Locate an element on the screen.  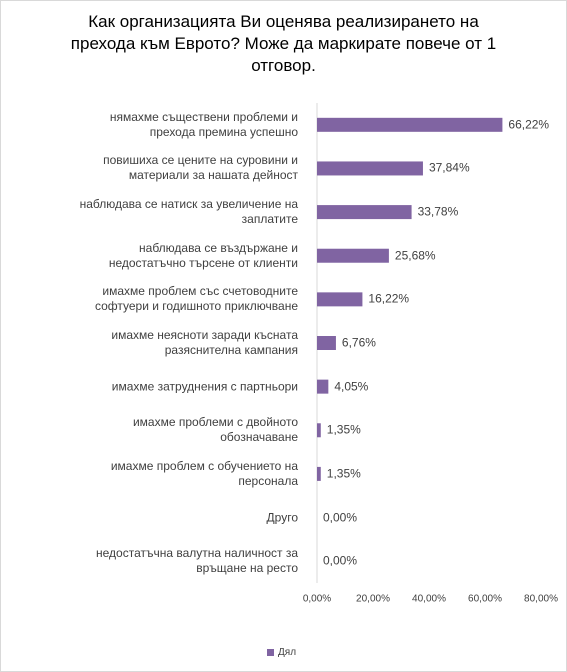
x-tick-label: 0,00% is located at coordinates (317, 599).